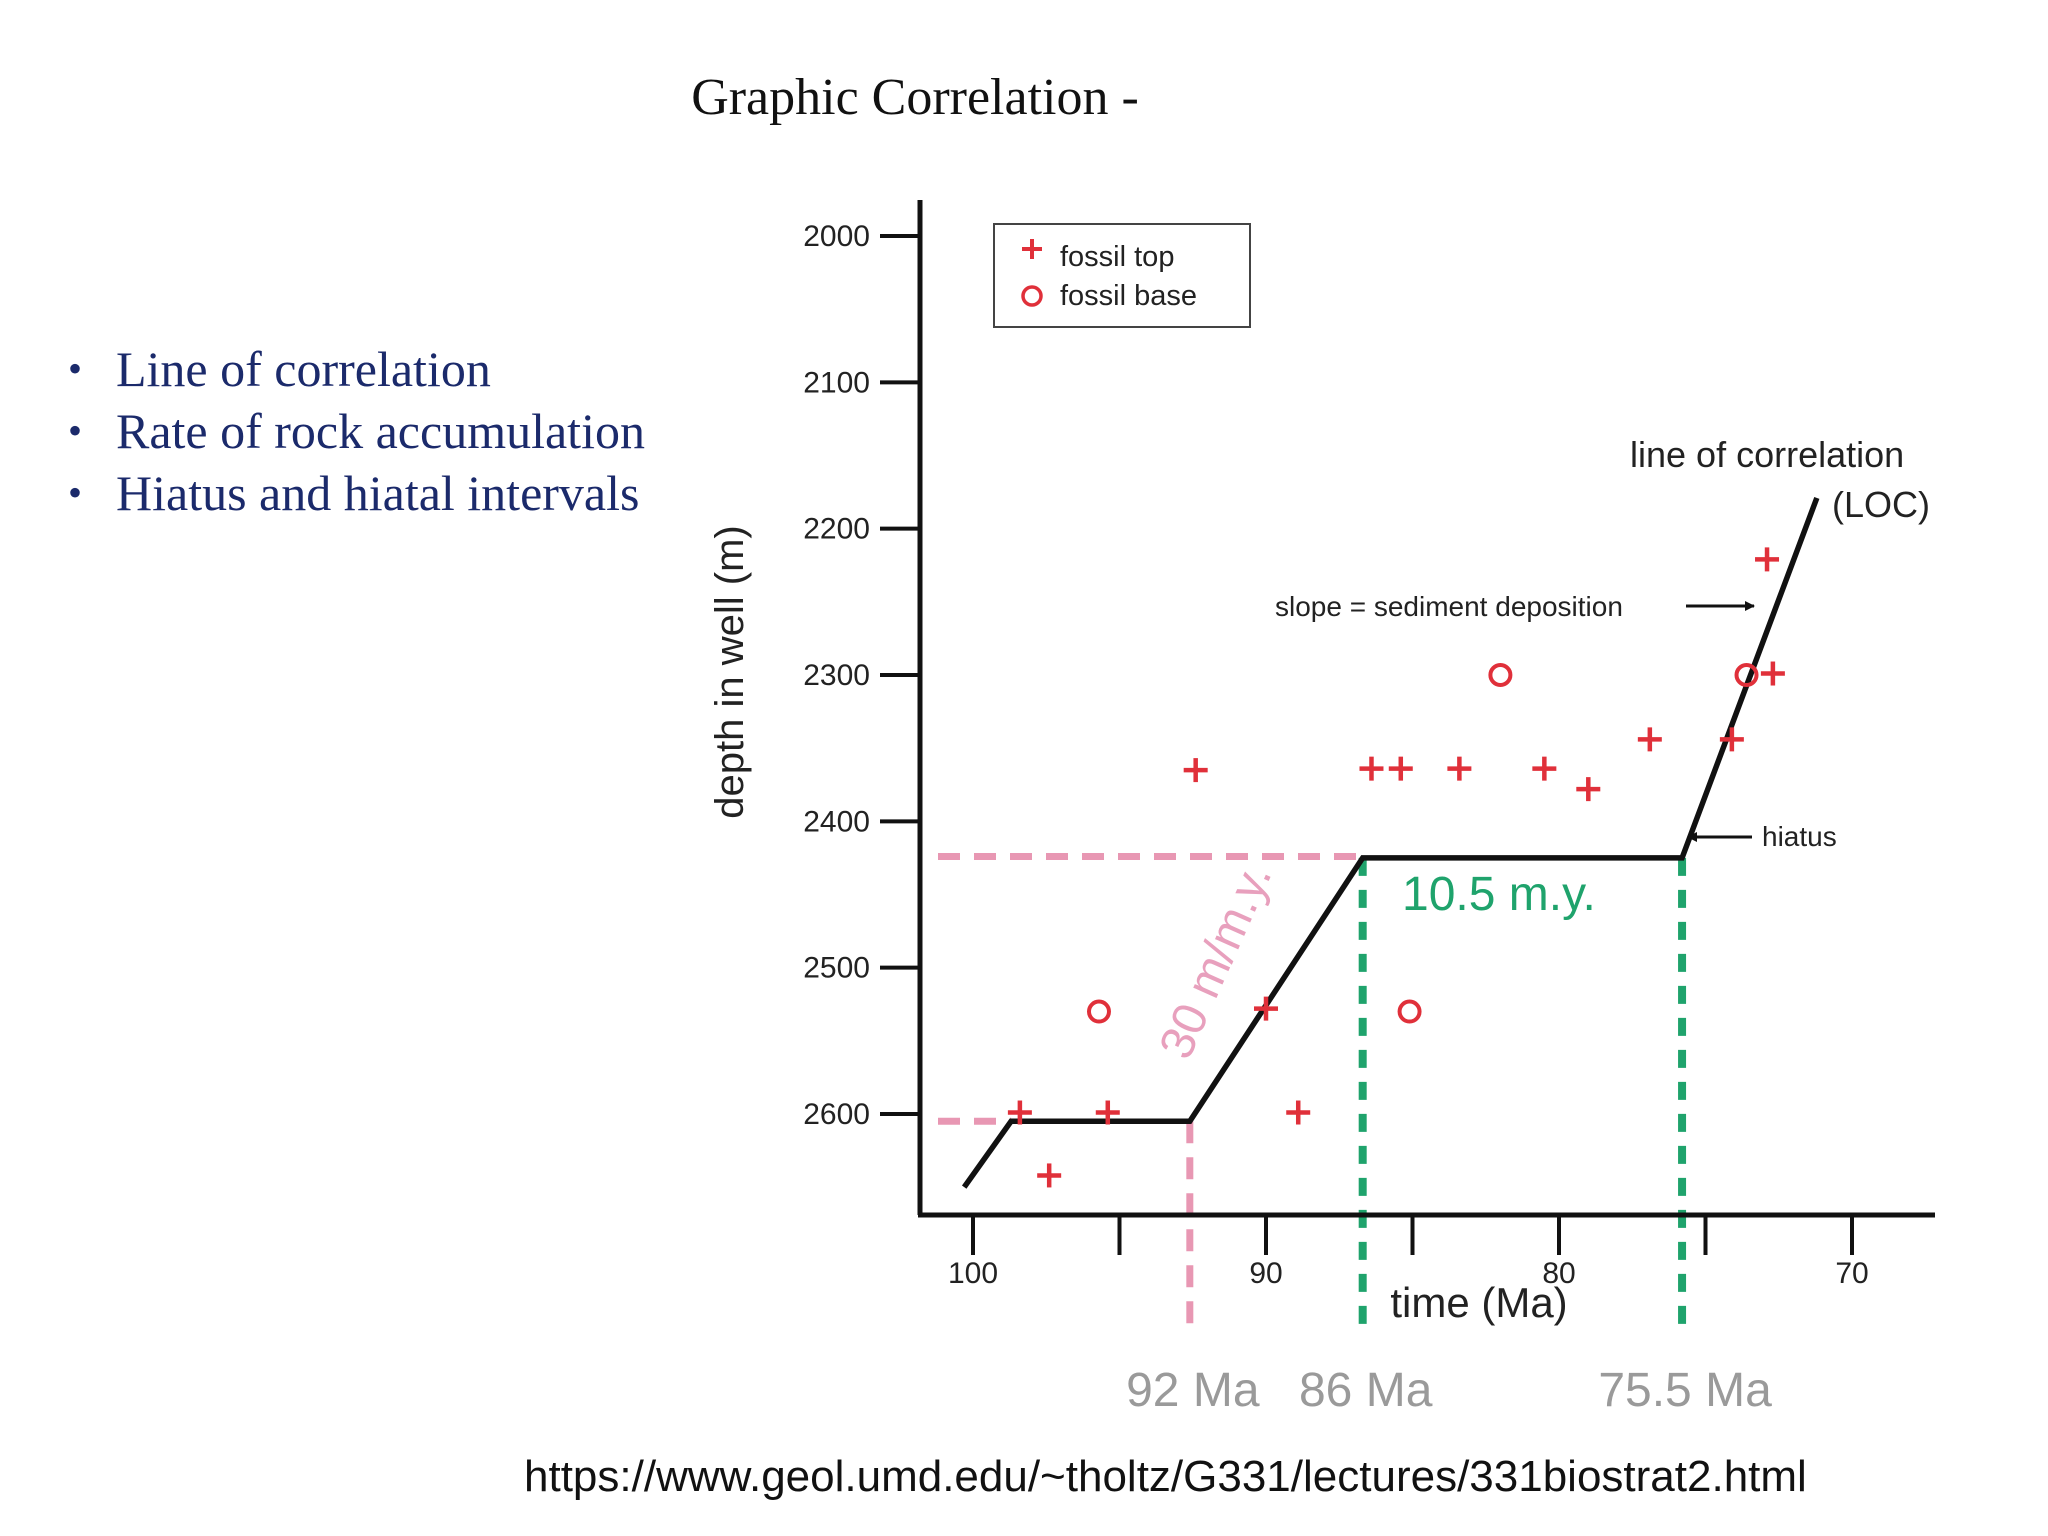  What do you see at coordinates (1032, 249) in the screenshot?
I see `legend-plus-icon` at bounding box center [1032, 249].